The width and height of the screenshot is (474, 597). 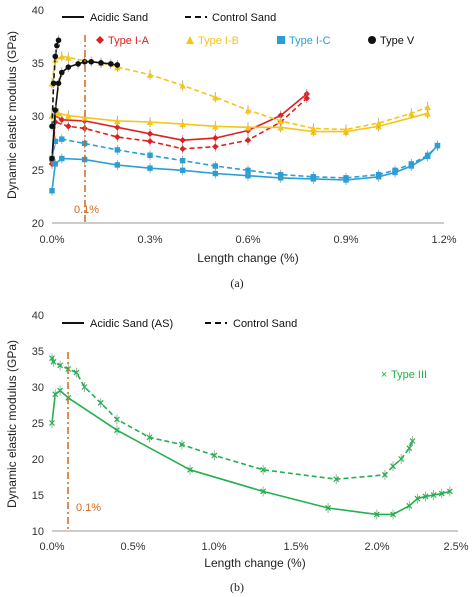 I want to click on series-type-v-control-sand, so click(x=55, y=83).